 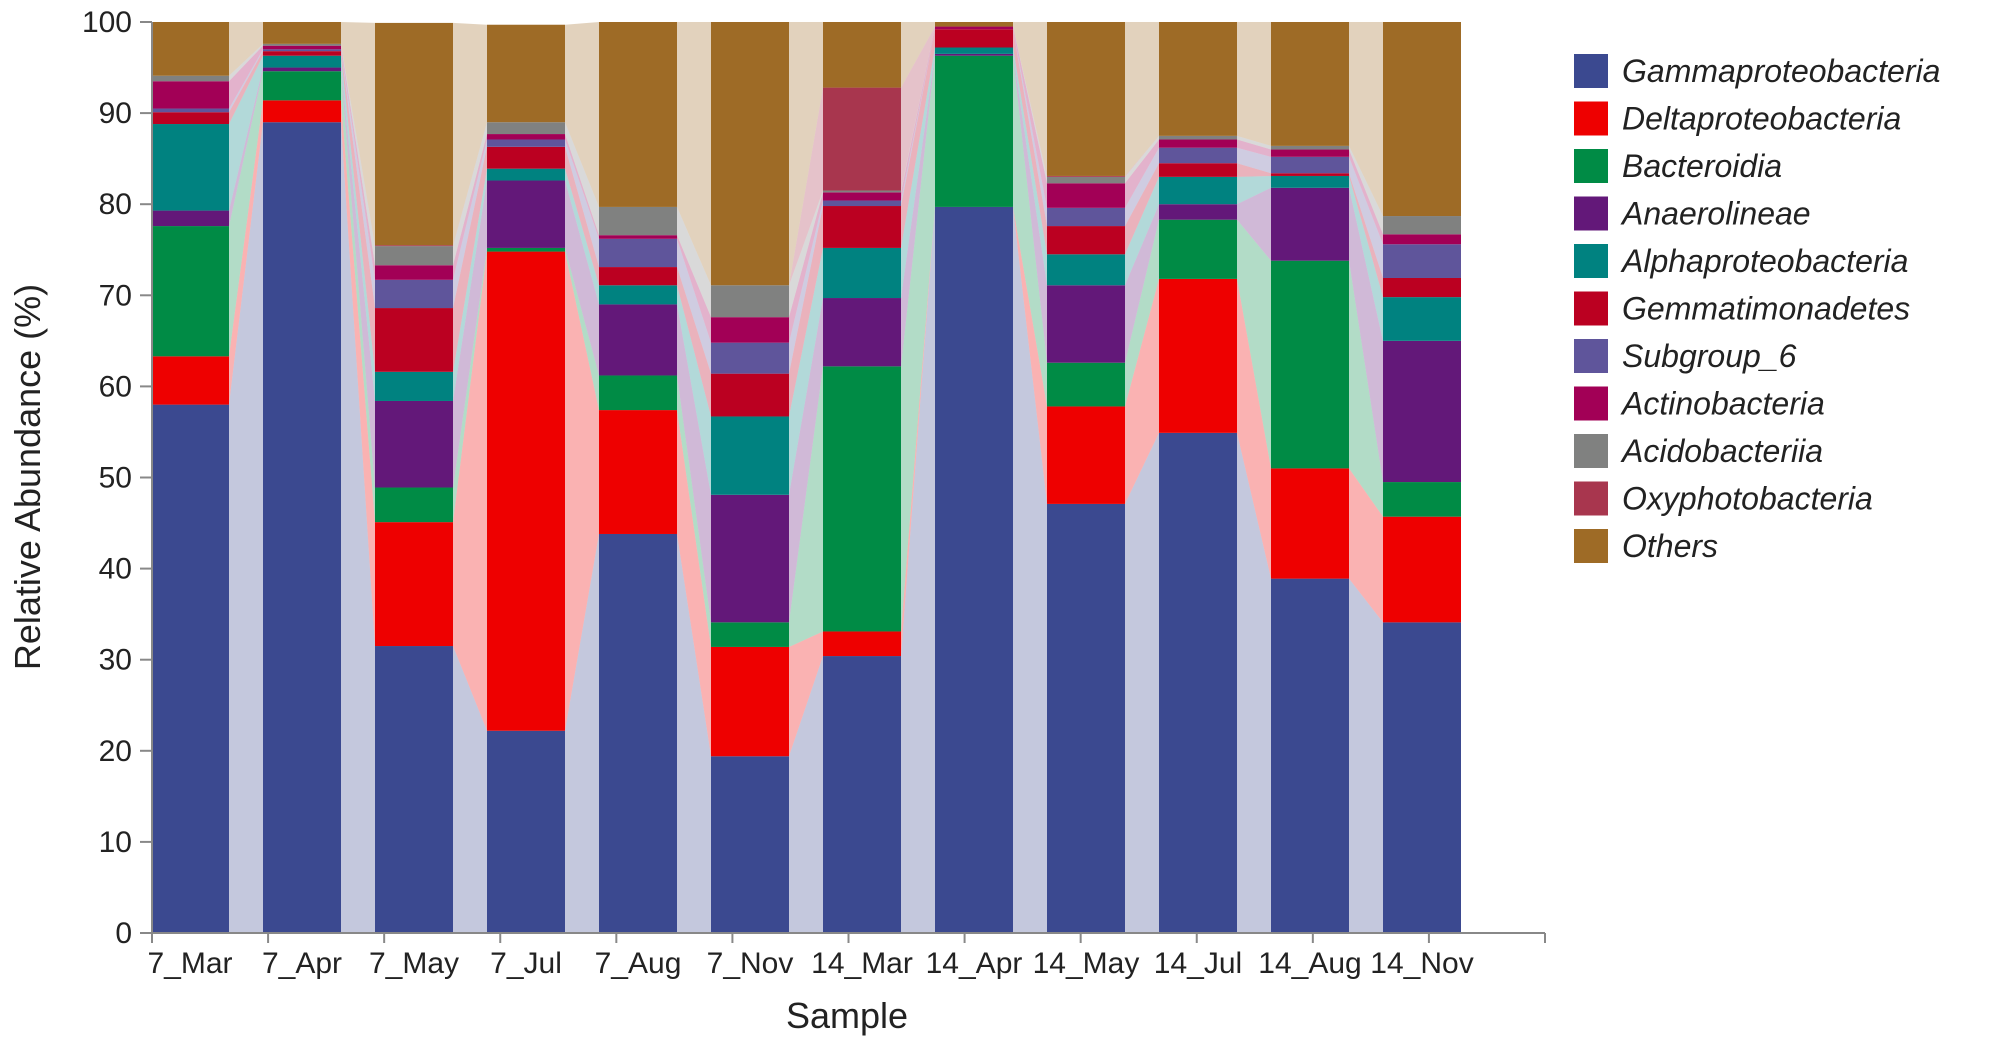 I want to click on y-tick-label: 70, so click(x=115, y=295).